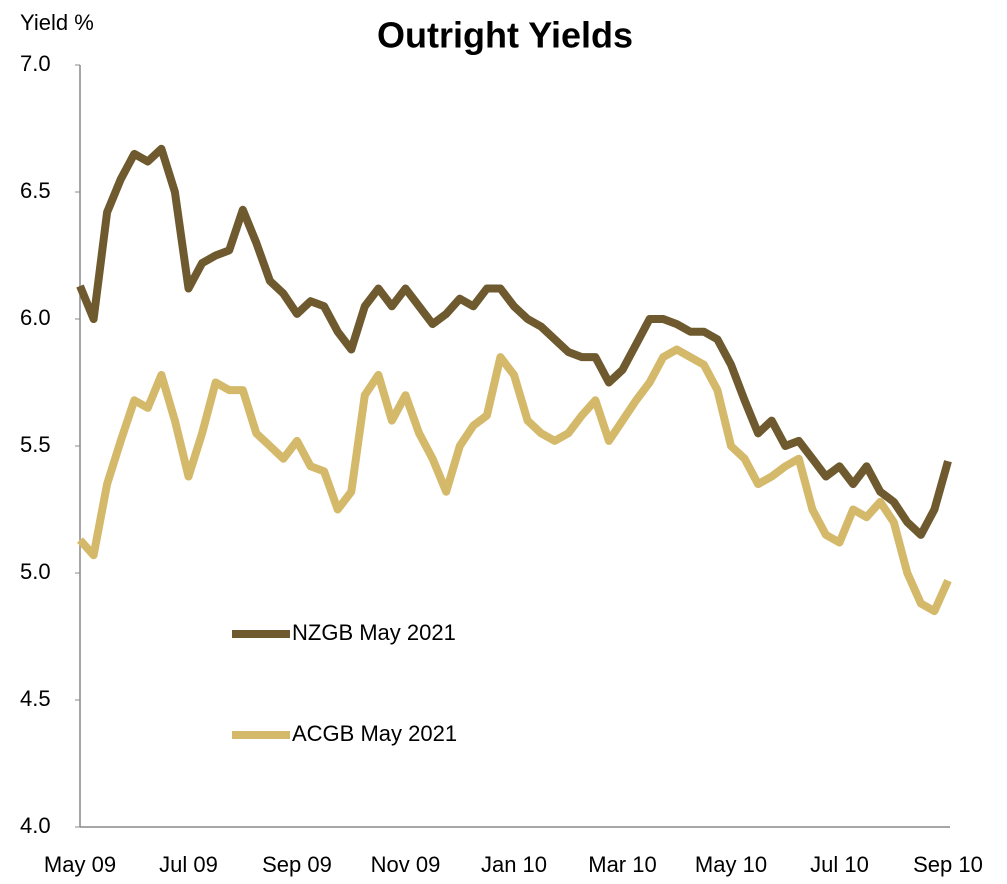 The height and width of the screenshot is (884, 1007). I want to click on chart-title: Outright Yields, so click(505, 35).